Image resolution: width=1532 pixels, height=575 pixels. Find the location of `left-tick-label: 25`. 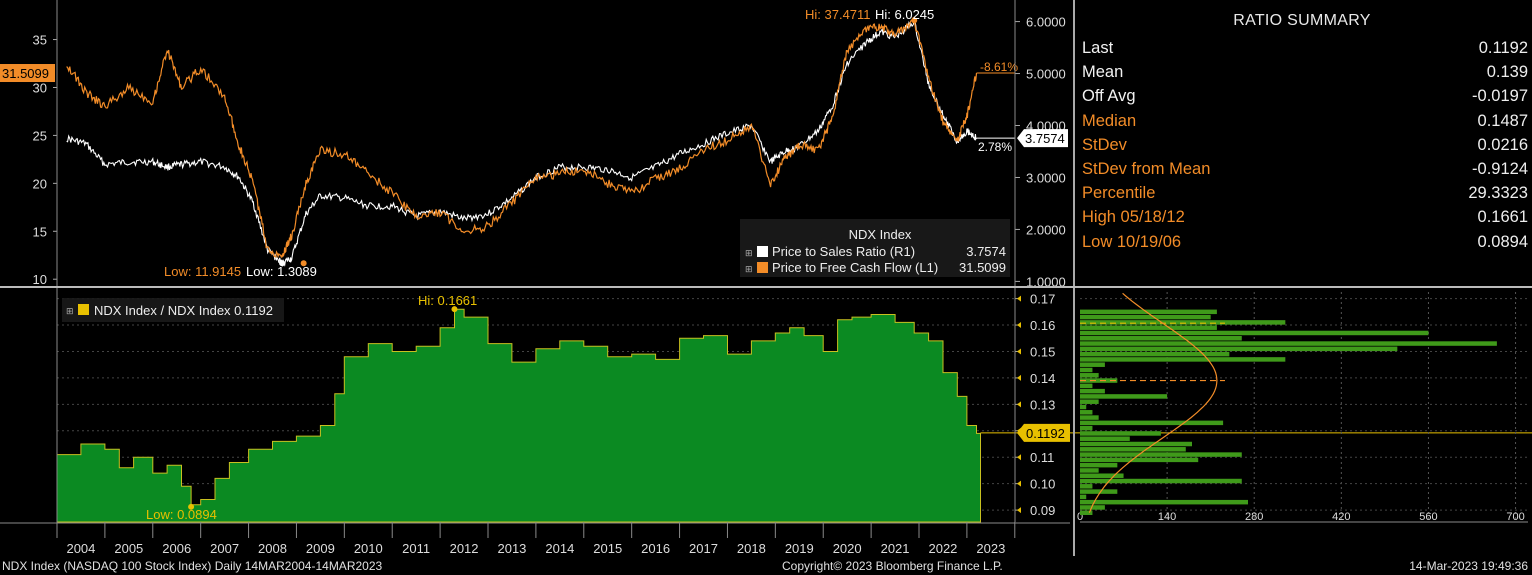

left-tick-label: 25 is located at coordinates (40, 135).